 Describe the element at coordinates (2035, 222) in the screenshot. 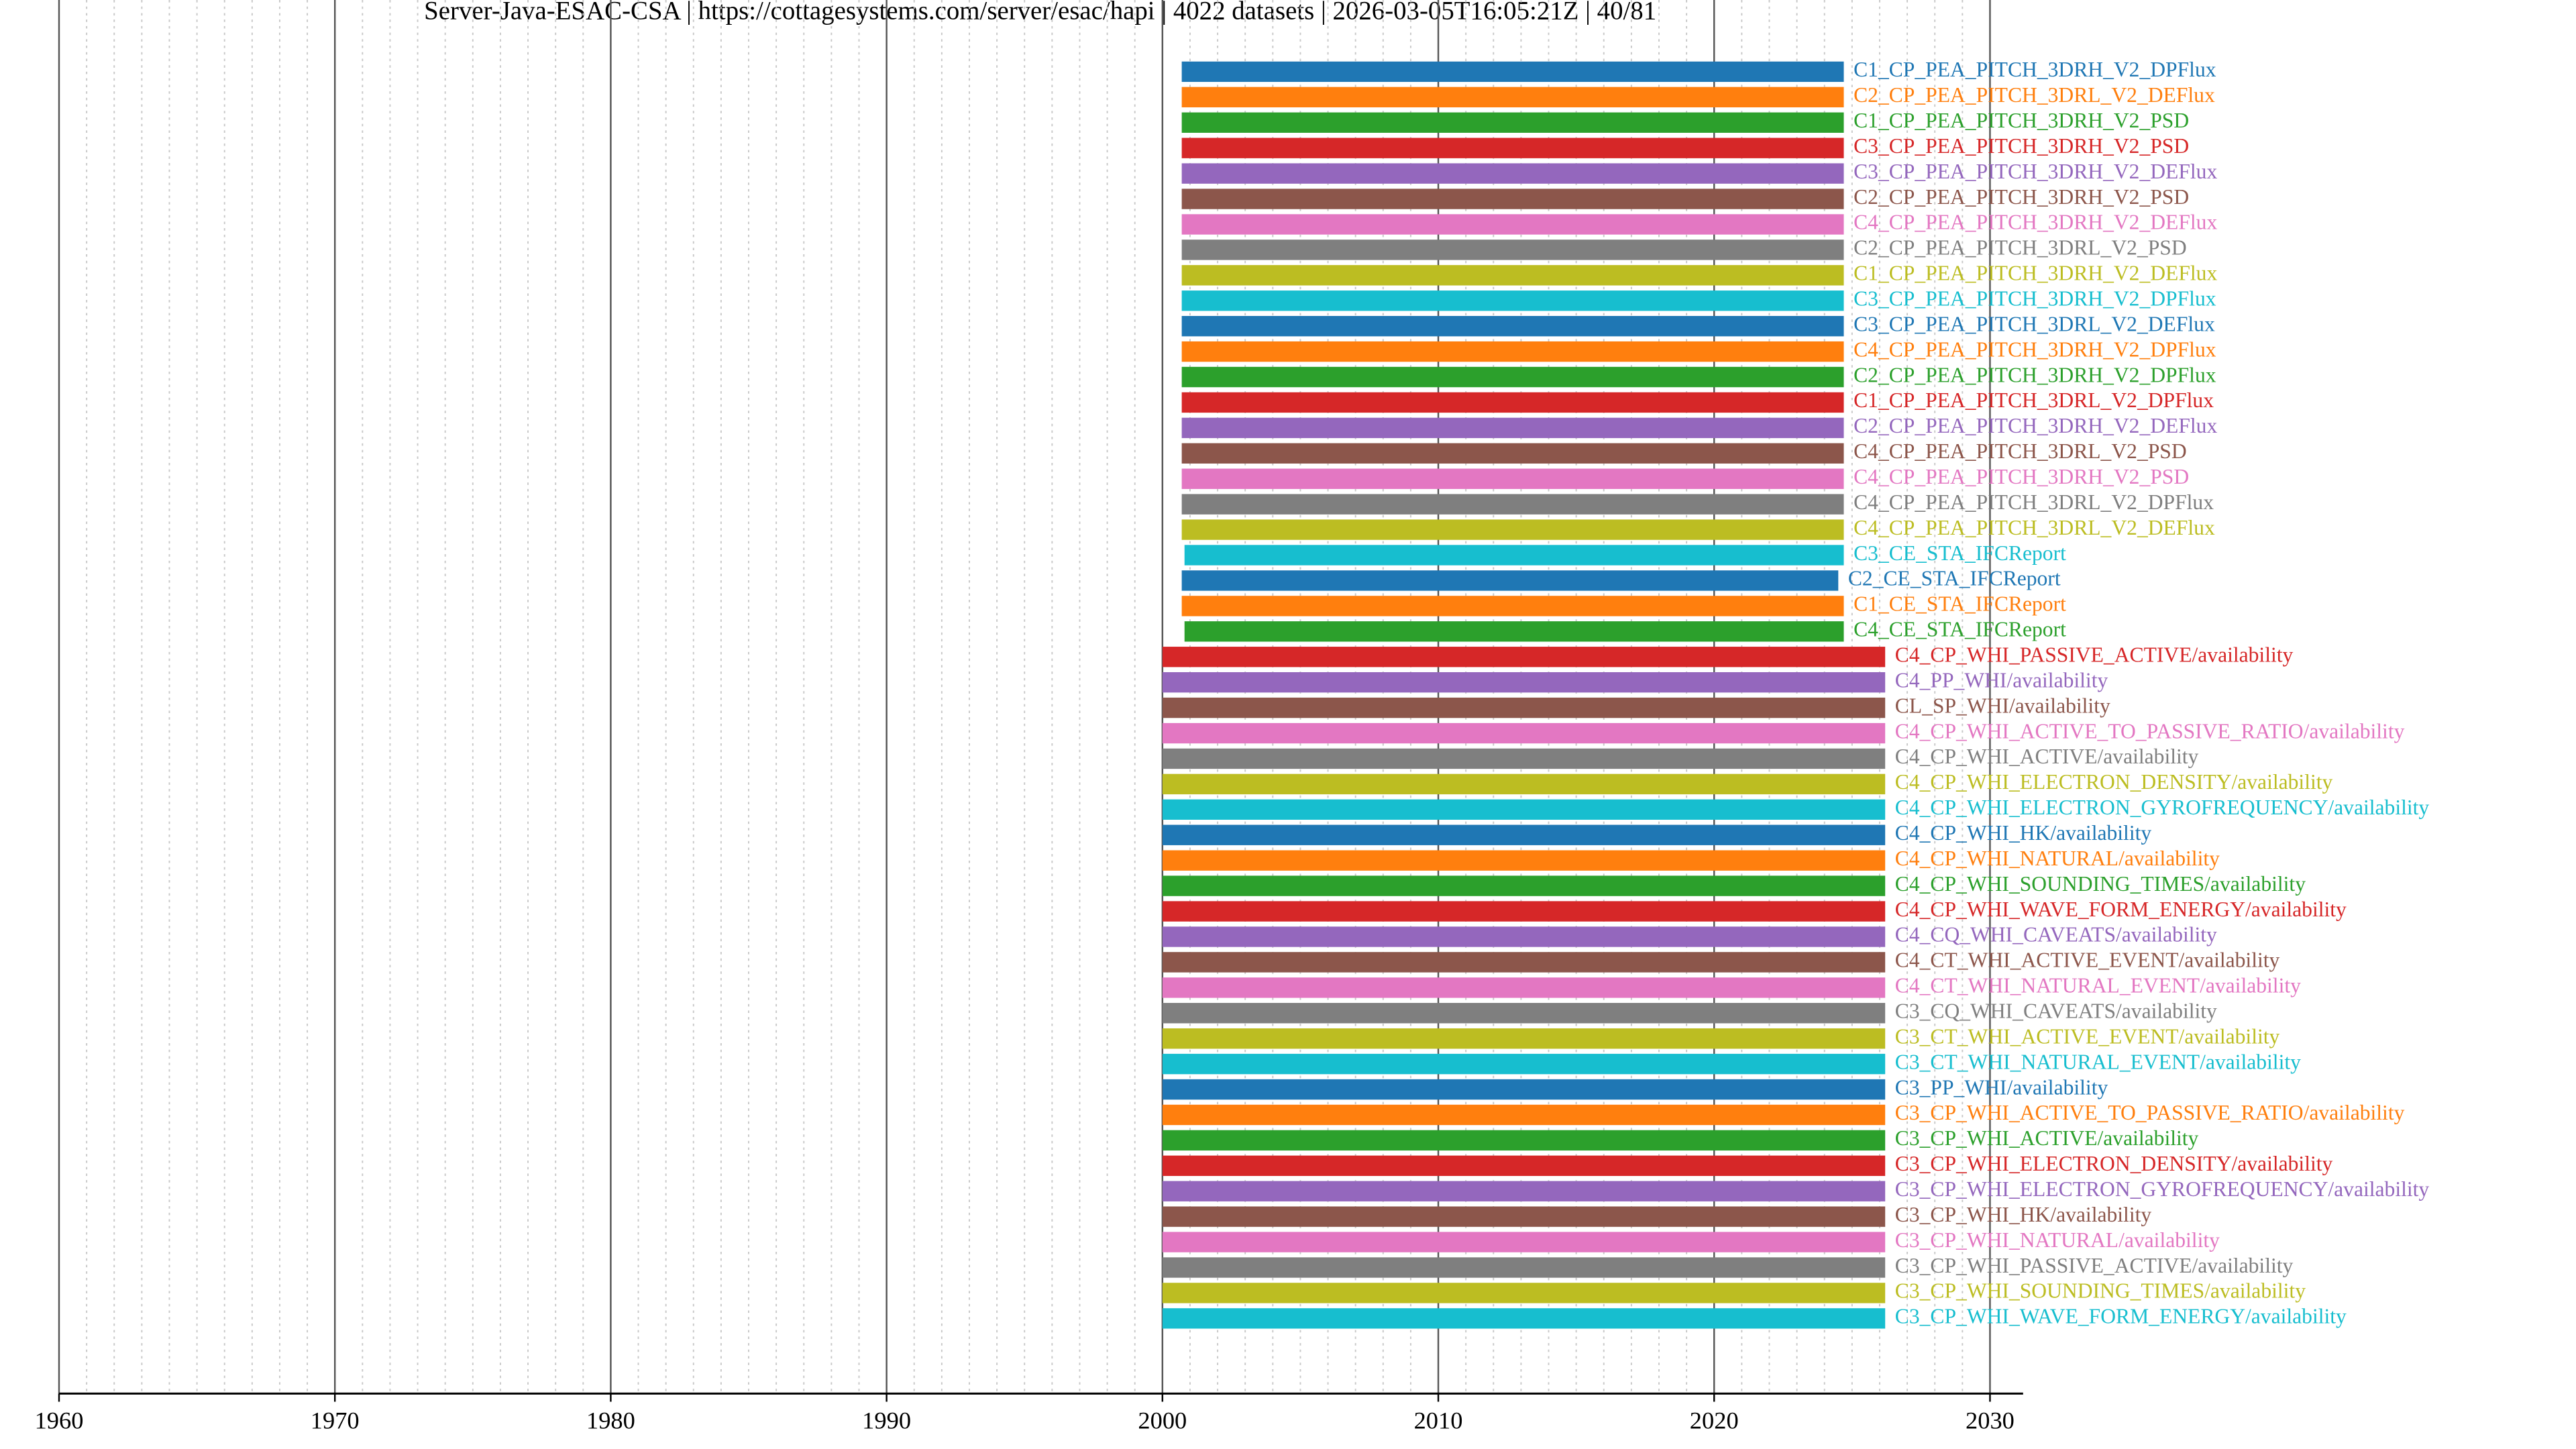

I see `bar-label: C4_CP_PEA_PITCH_3DRH_V2_DEFlux` at that location.